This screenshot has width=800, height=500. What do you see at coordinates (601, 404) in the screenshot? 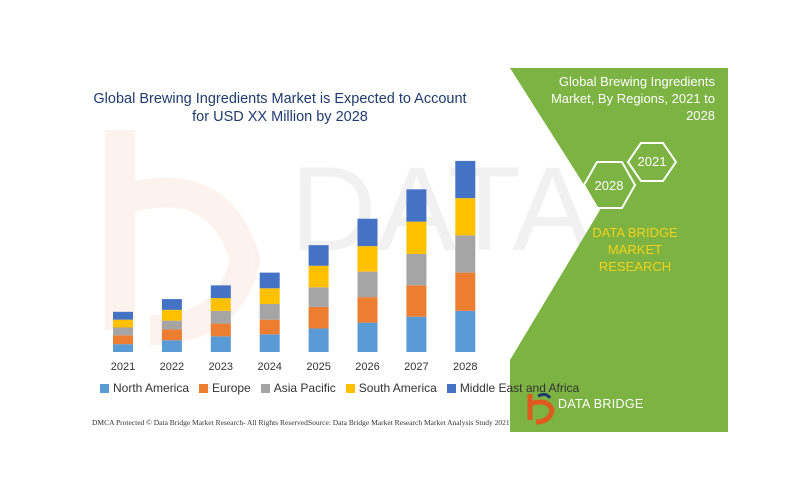
I see `logo-text: DATA BRIDGE` at bounding box center [601, 404].